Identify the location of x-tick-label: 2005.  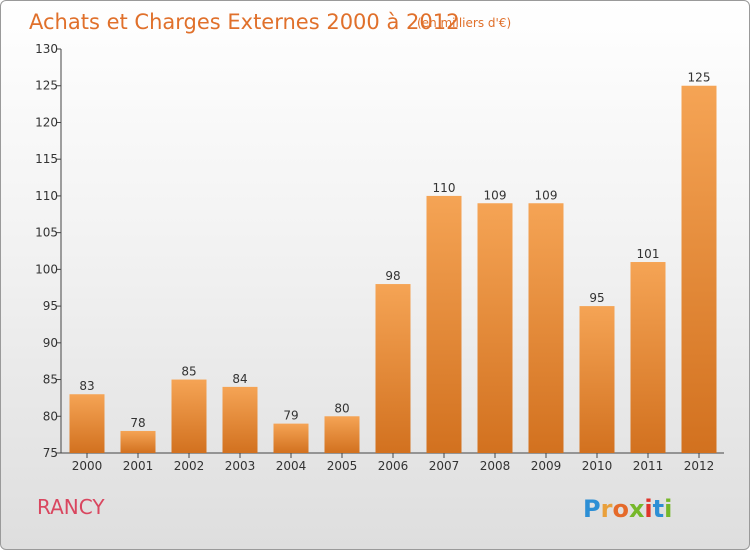
(342, 466).